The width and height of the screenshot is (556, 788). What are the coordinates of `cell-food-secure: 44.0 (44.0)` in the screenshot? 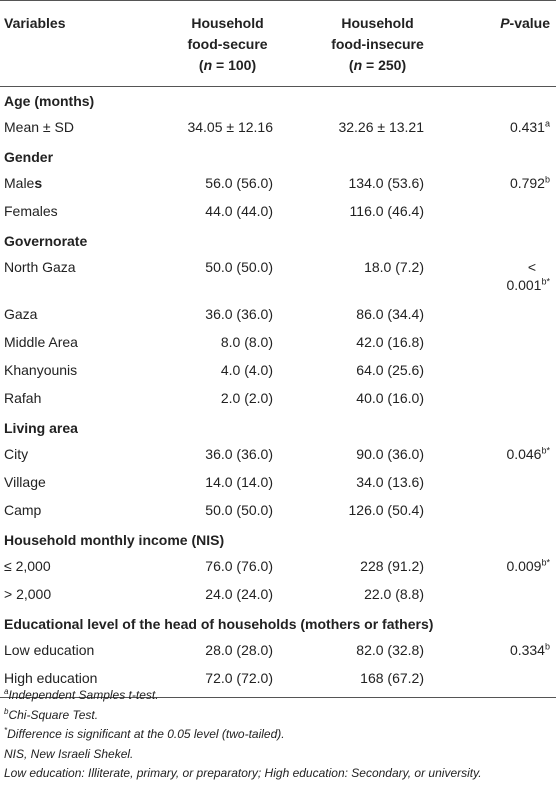 It's located at (239, 211).